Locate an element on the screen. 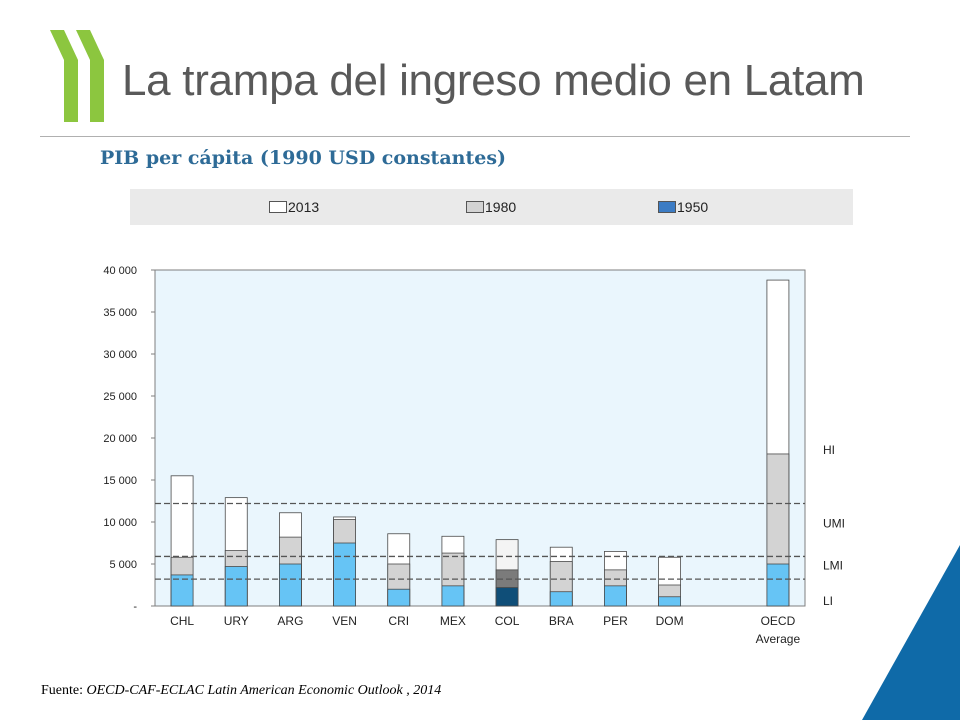 The width and height of the screenshot is (960, 720). logo-chevron-right-lower is located at coordinates (97, 91).